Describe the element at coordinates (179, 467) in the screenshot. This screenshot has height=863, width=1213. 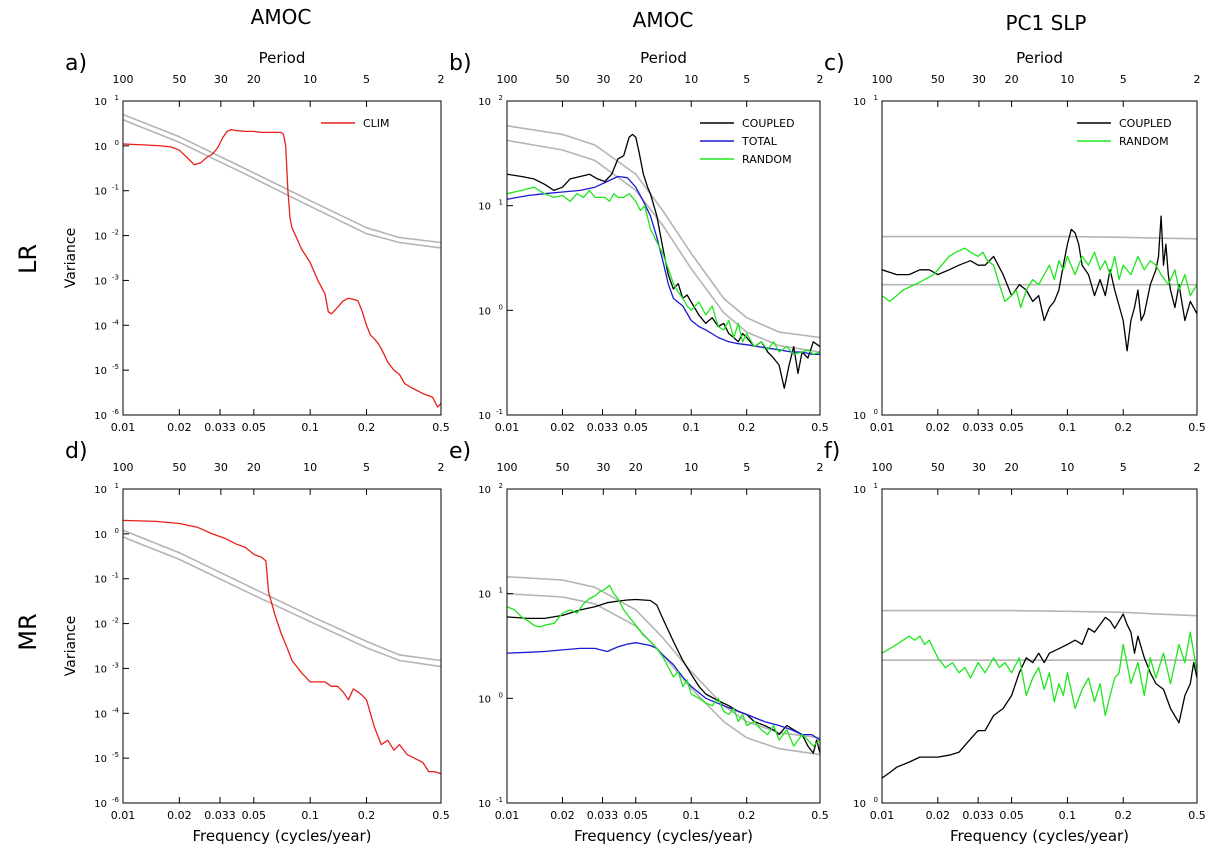
I see `top-tick-label-d-1: 50` at that location.